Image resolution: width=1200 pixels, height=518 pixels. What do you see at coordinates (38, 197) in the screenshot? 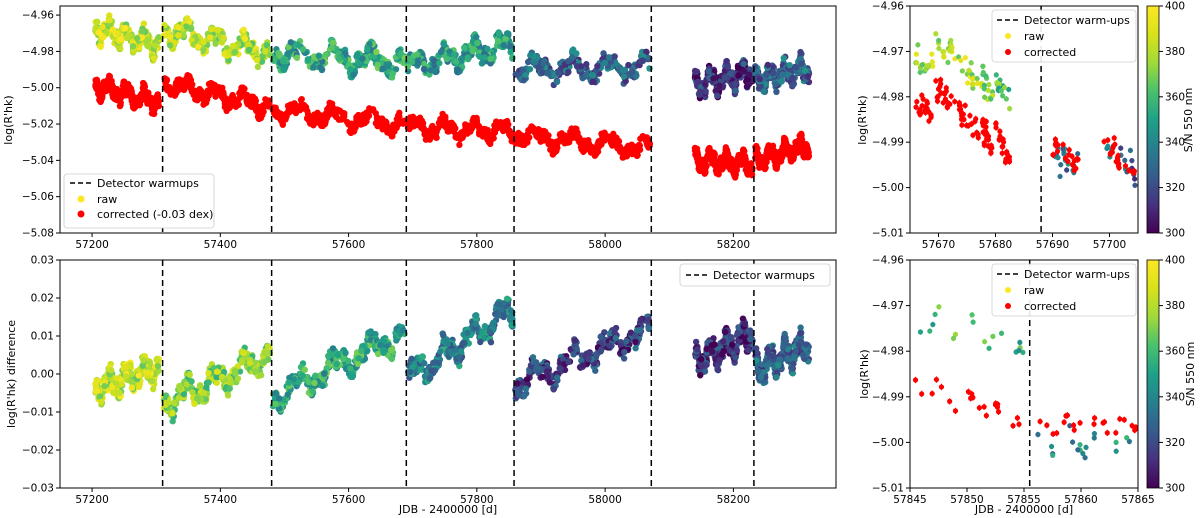
I see `y-tick-label: −5.06` at bounding box center [38, 197].